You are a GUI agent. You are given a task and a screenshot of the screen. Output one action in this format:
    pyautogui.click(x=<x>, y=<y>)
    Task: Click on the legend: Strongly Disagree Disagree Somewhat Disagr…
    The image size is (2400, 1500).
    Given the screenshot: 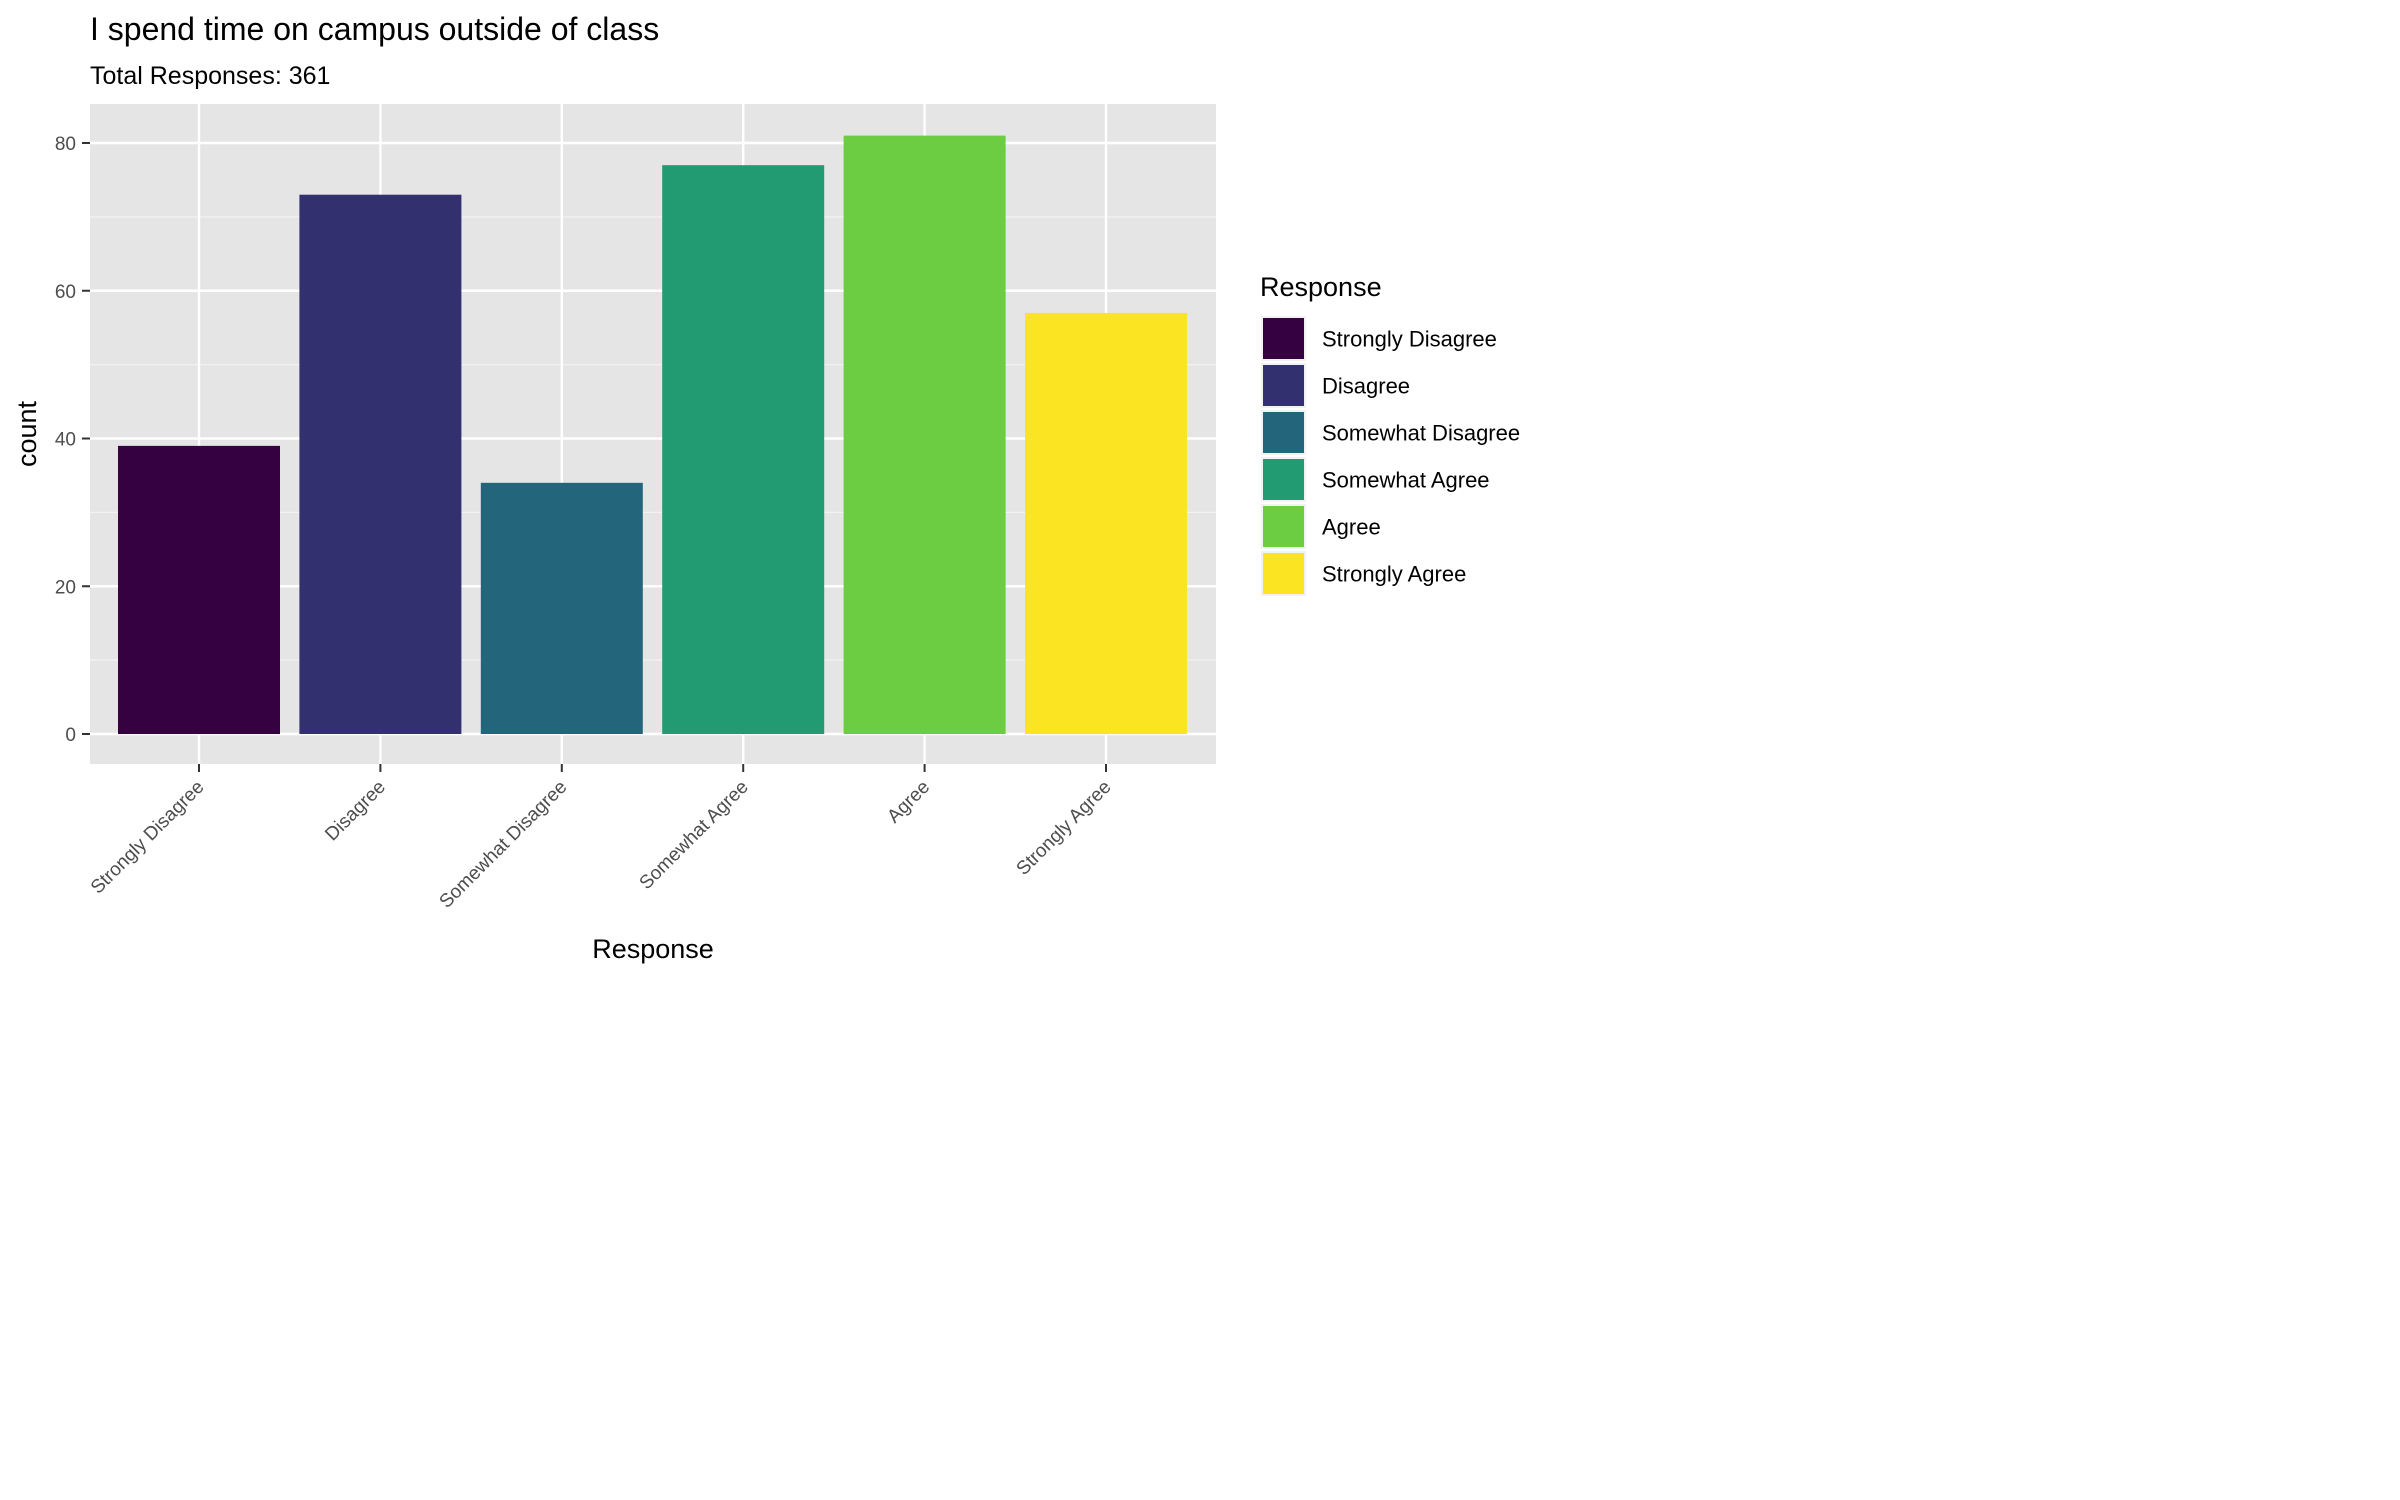 What is the action you would take?
    pyautogui.click(x=1390, y=456)
    